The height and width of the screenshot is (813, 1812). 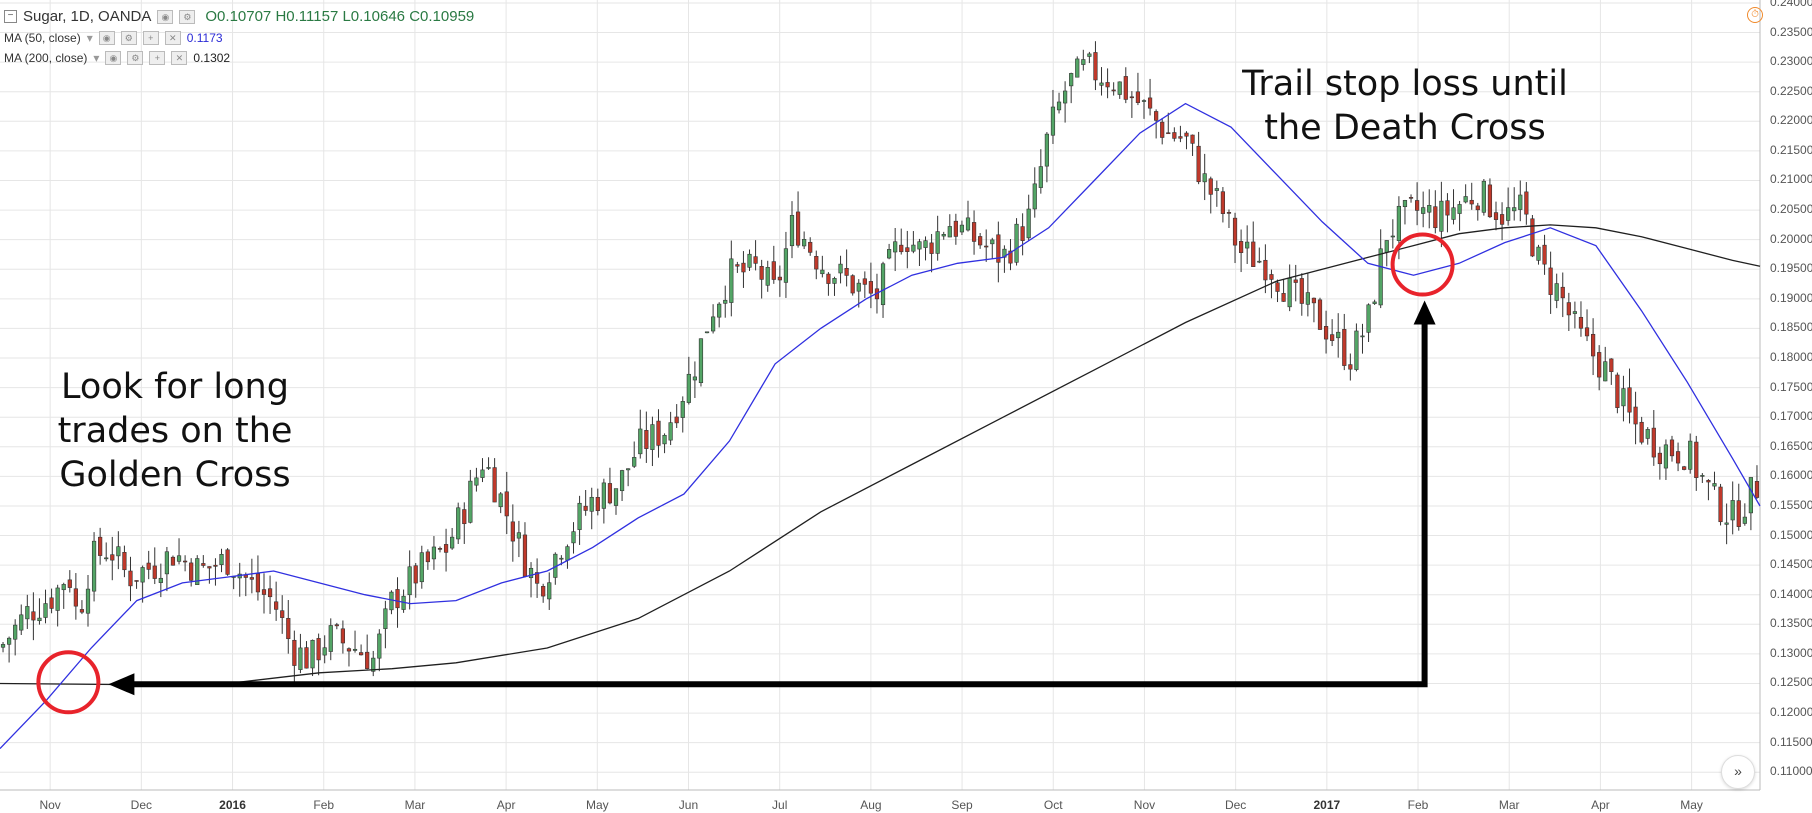 I want to click on collapse-icon: −, so click(x=10, y=16).